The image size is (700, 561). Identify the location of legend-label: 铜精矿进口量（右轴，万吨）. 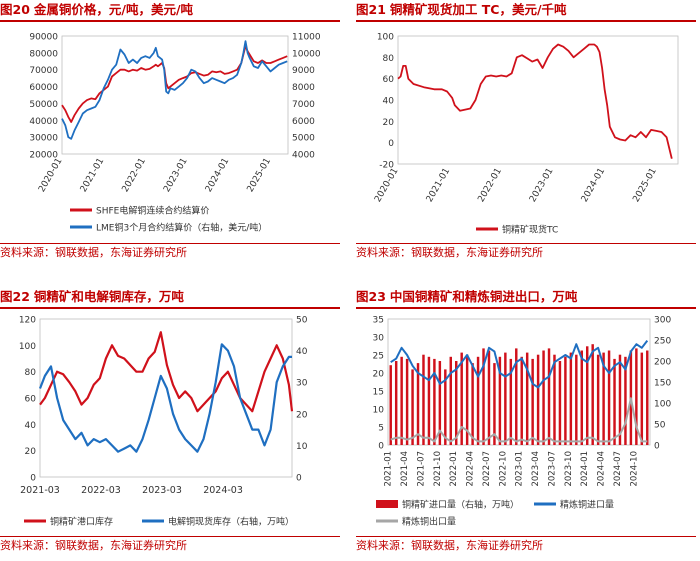
(460, 505).